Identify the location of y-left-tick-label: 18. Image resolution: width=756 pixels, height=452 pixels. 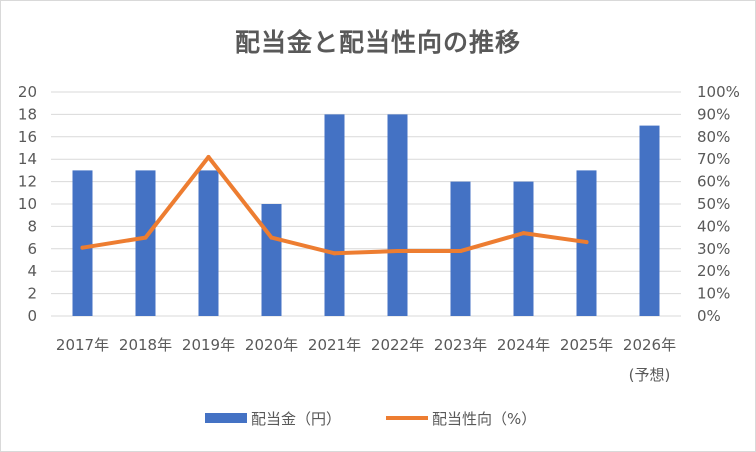
(27, 114).